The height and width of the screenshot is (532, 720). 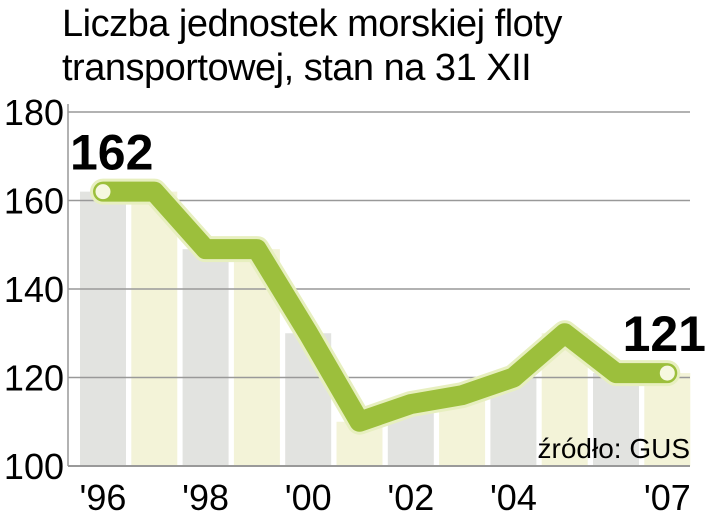 I want to click on data-label-1996: 162, so click(x=111, y=153).